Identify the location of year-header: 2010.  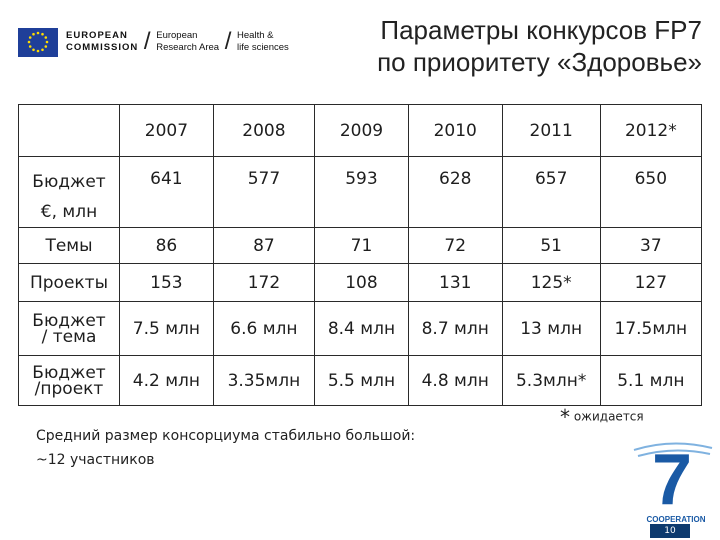
(455, 130).